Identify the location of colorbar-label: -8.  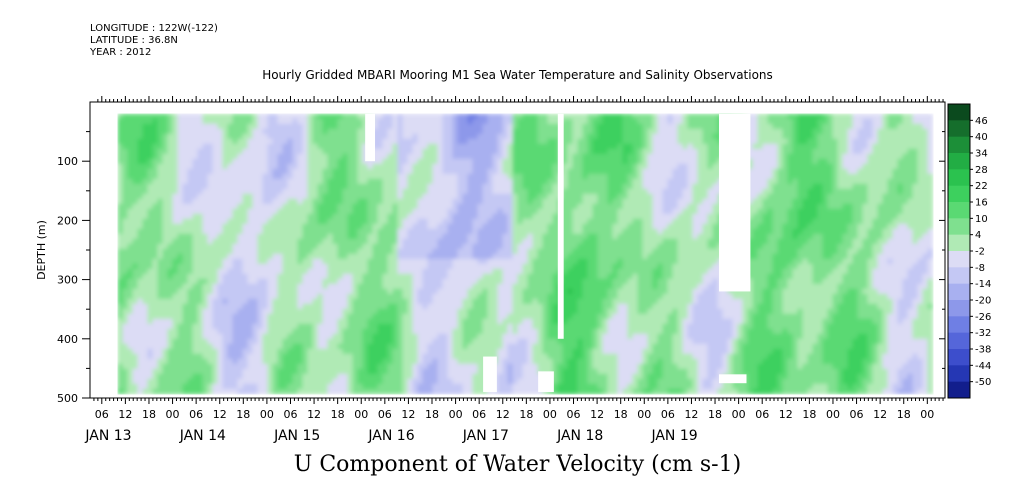
(980, 268).